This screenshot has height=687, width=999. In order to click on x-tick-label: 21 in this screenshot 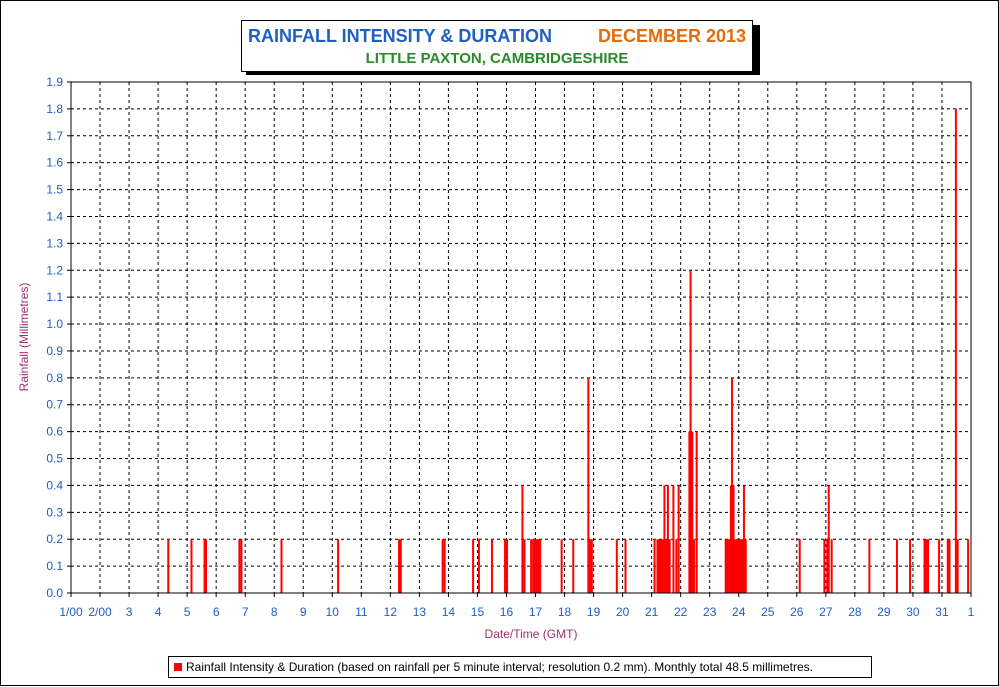, I will do `click(652, 612)`.